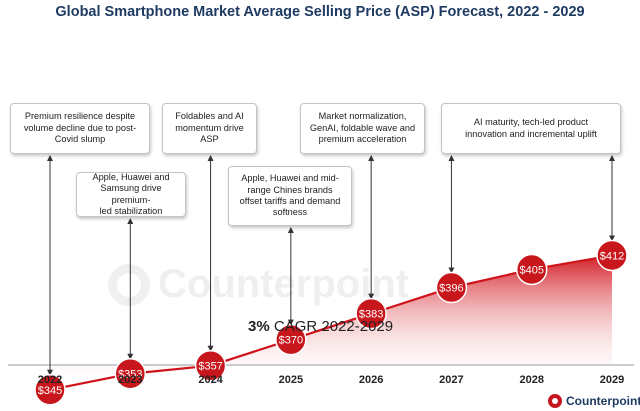 The height and width of the screenshot is (411, 640). Describe the element at coordinates (80, 139) in the screenshot. I see `annotation-line: Covid slump` at that location.